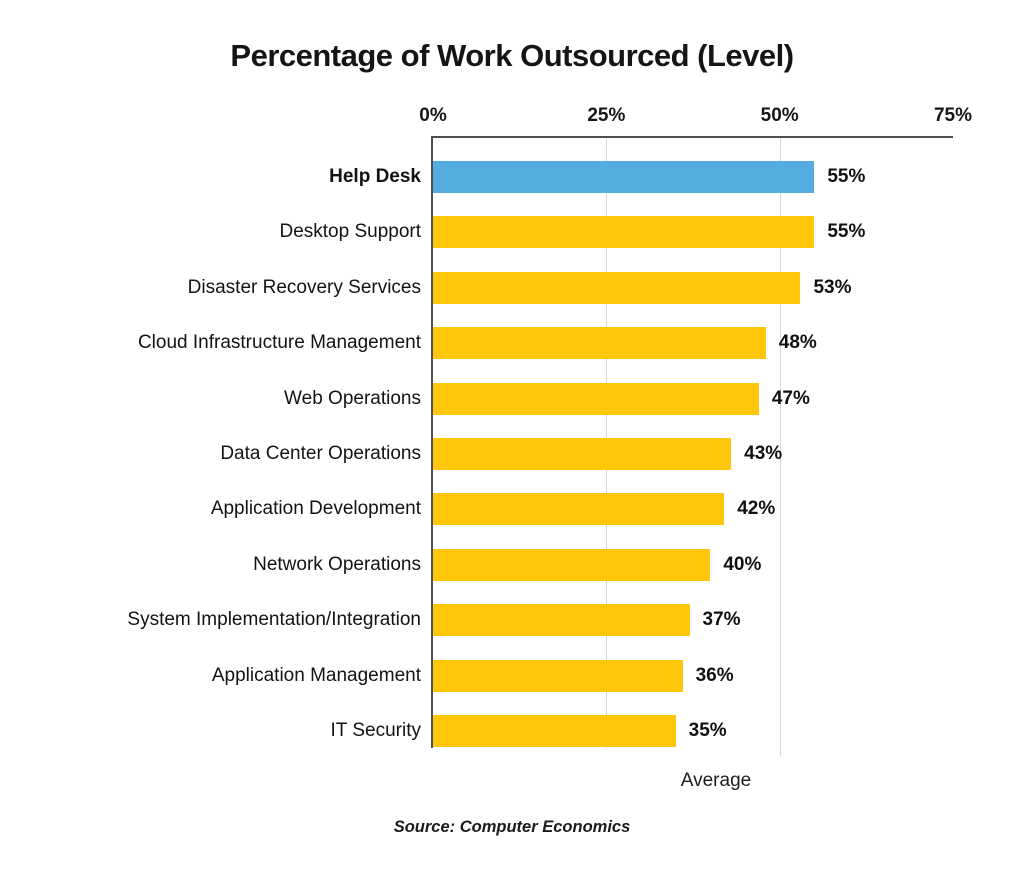  What do you see at coordinates (350, 232) in the screenshot?
I see `category-label-desktop-support: Desktop Support` at bounding box center [350, 232].